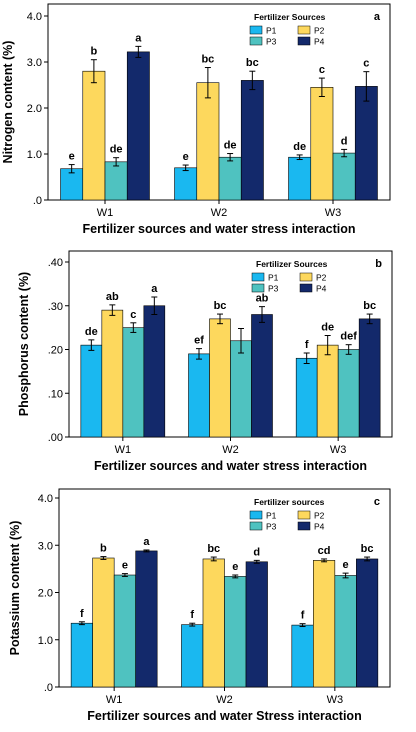  What do you see at coordinates (123, 450) in the screenshot?
I see `x-tick-label: W1` at bounding box center [123, 450].